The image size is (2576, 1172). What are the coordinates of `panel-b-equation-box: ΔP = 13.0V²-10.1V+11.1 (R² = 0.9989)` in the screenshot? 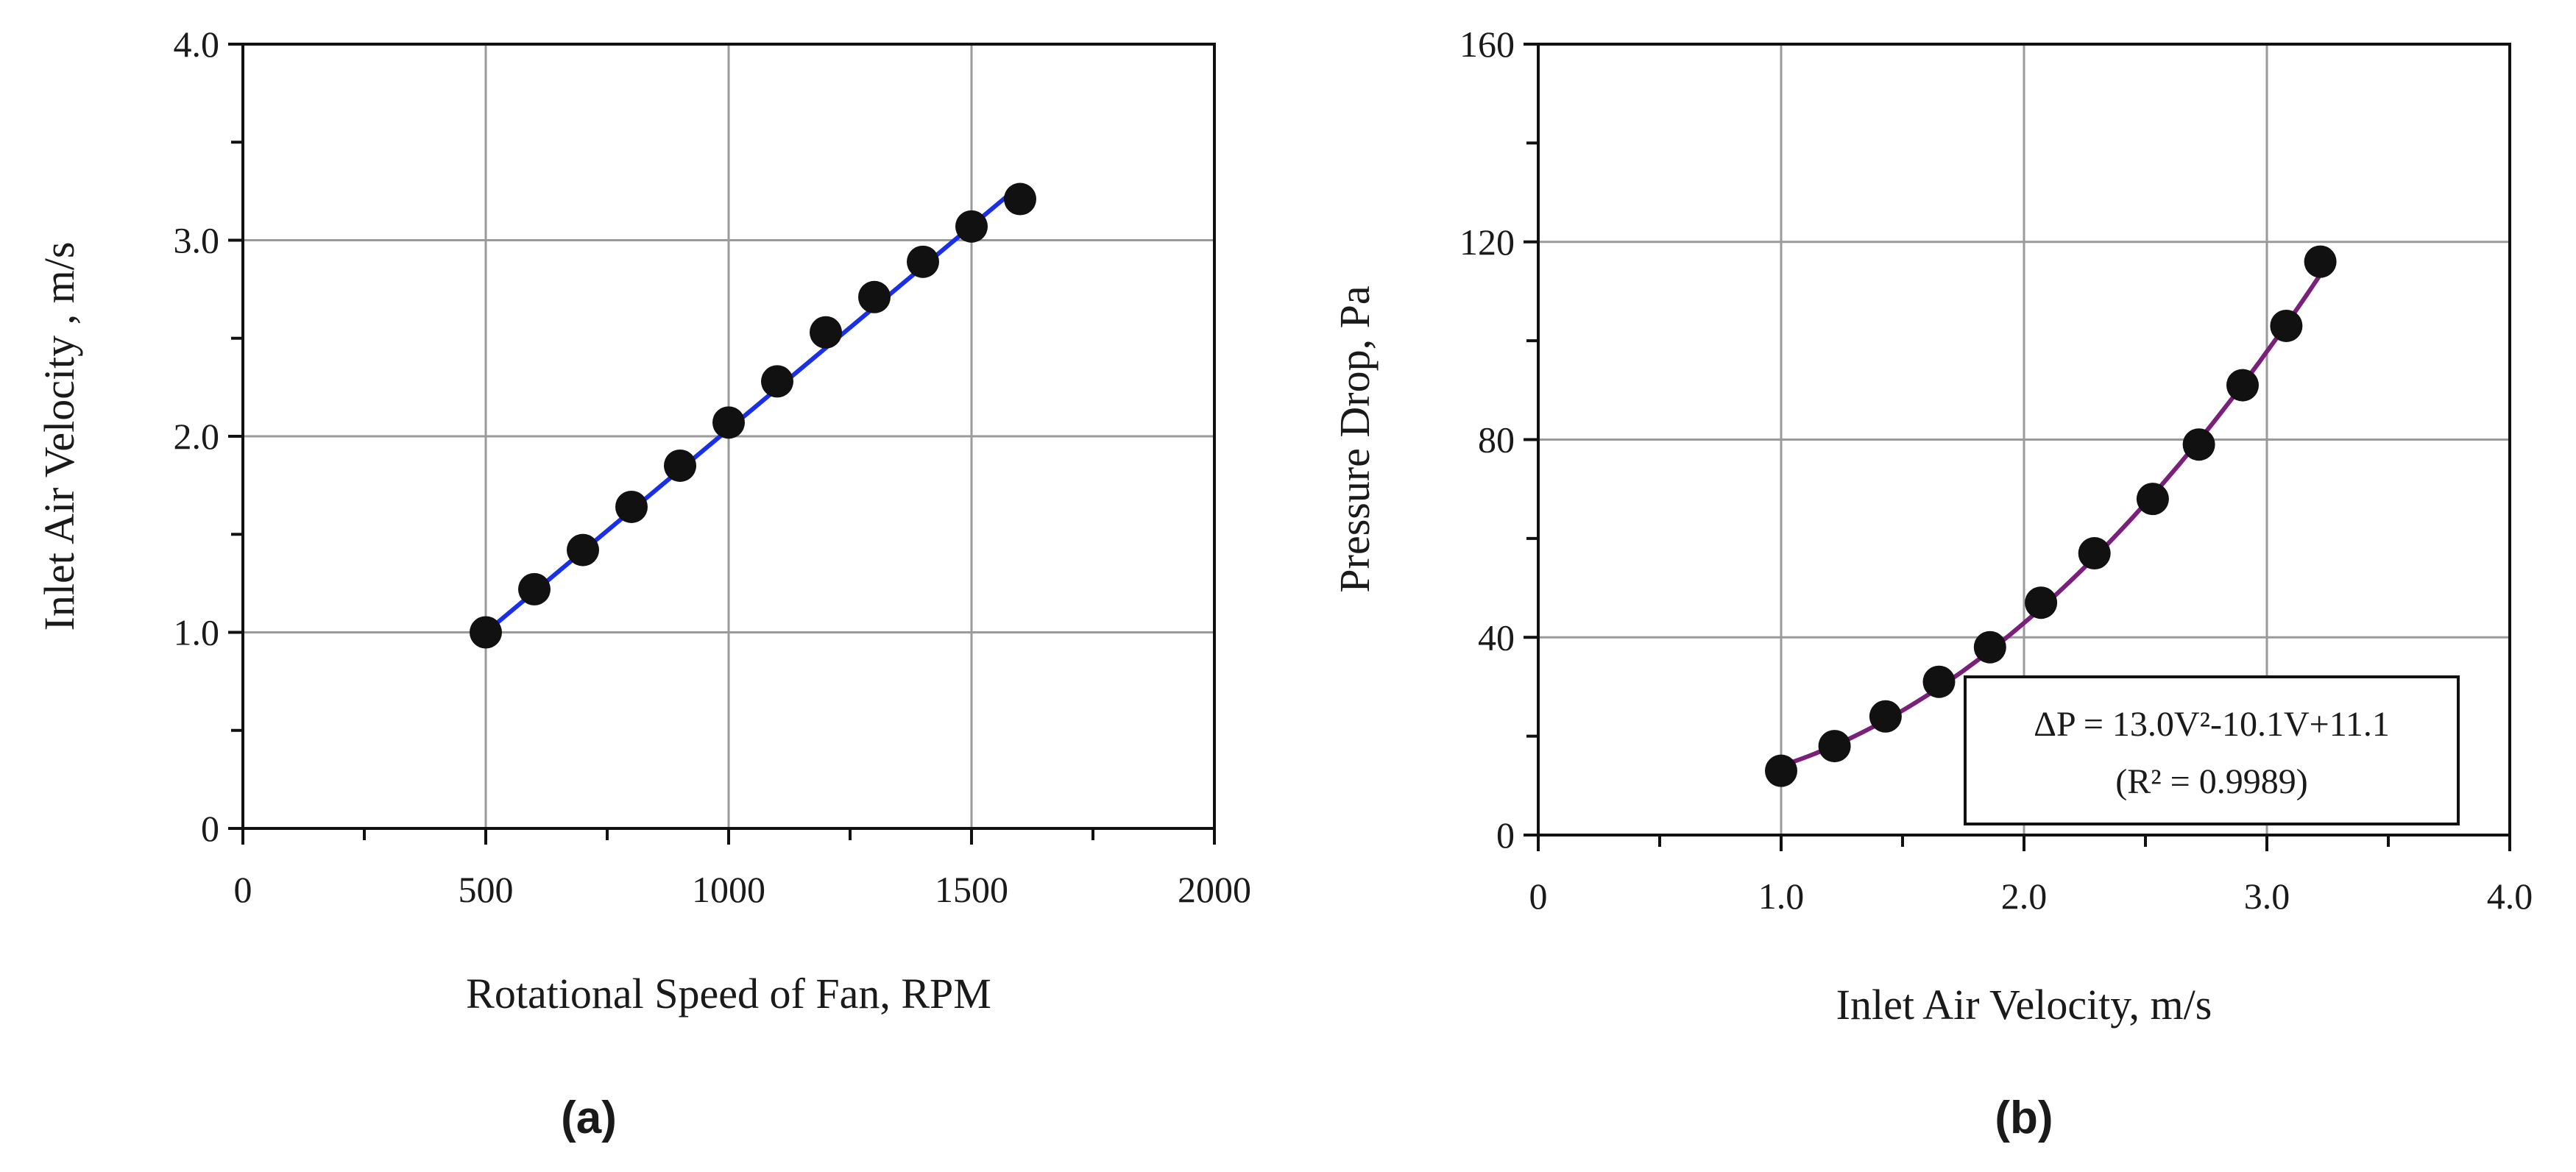 It's located at (2212, 750).